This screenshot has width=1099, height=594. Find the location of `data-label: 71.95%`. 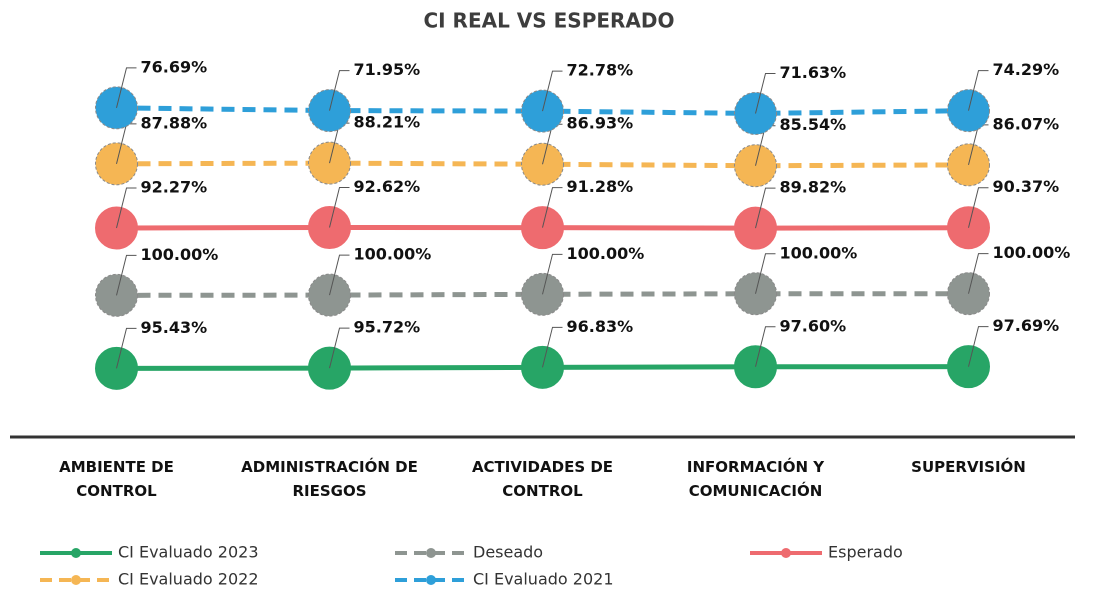

data-label: 71.95% is located at coordinates (387, 69).